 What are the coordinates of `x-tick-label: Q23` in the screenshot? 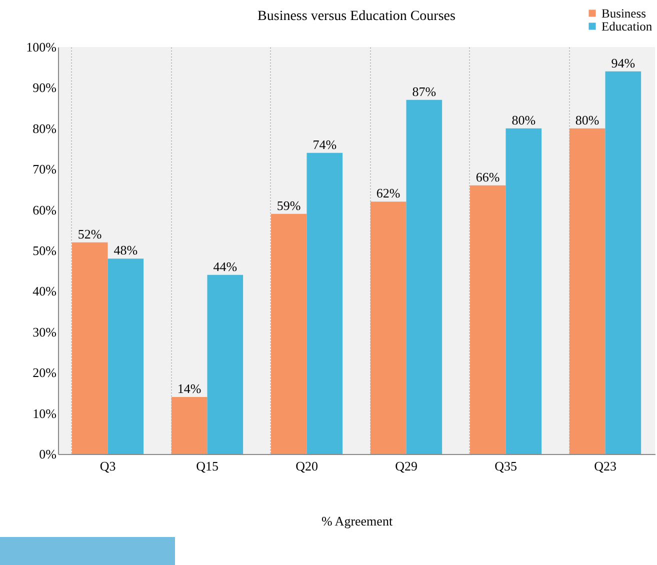 It's located at (605, 466).